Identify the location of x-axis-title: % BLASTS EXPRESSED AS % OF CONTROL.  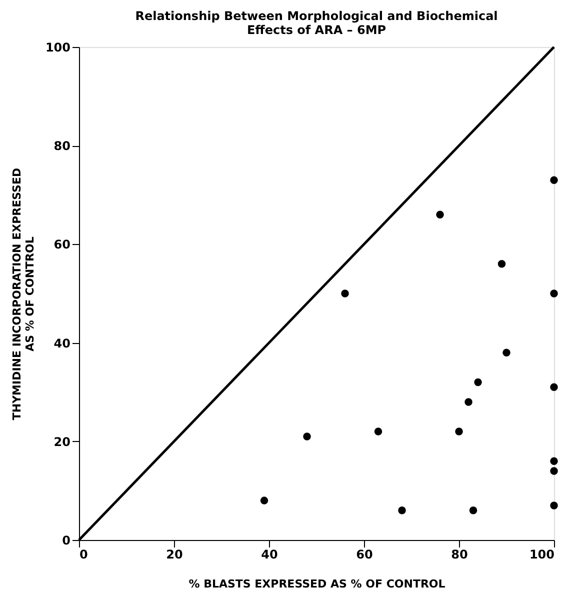
(317, 584).